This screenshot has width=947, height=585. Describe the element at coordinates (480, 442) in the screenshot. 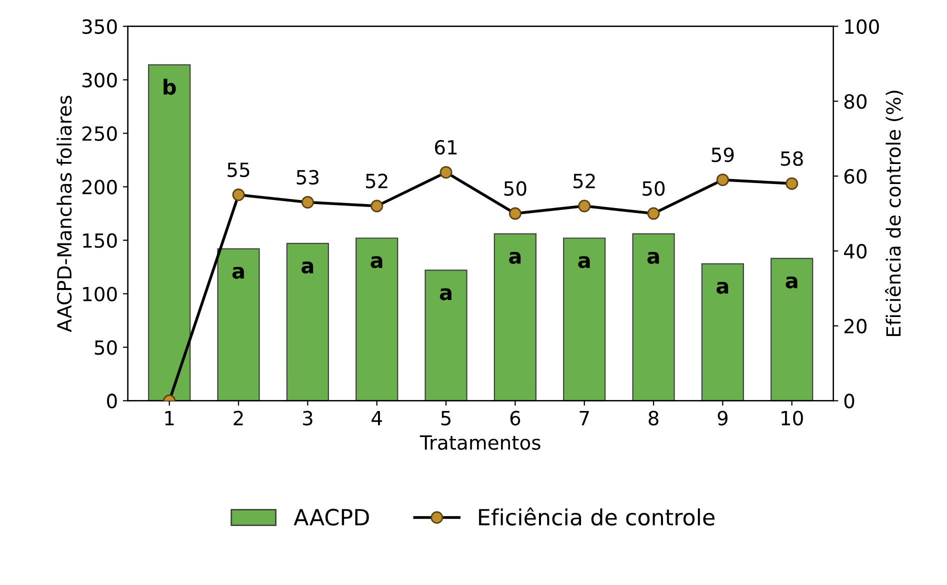

I see `x-axis-title: Tratamentos` at that location.